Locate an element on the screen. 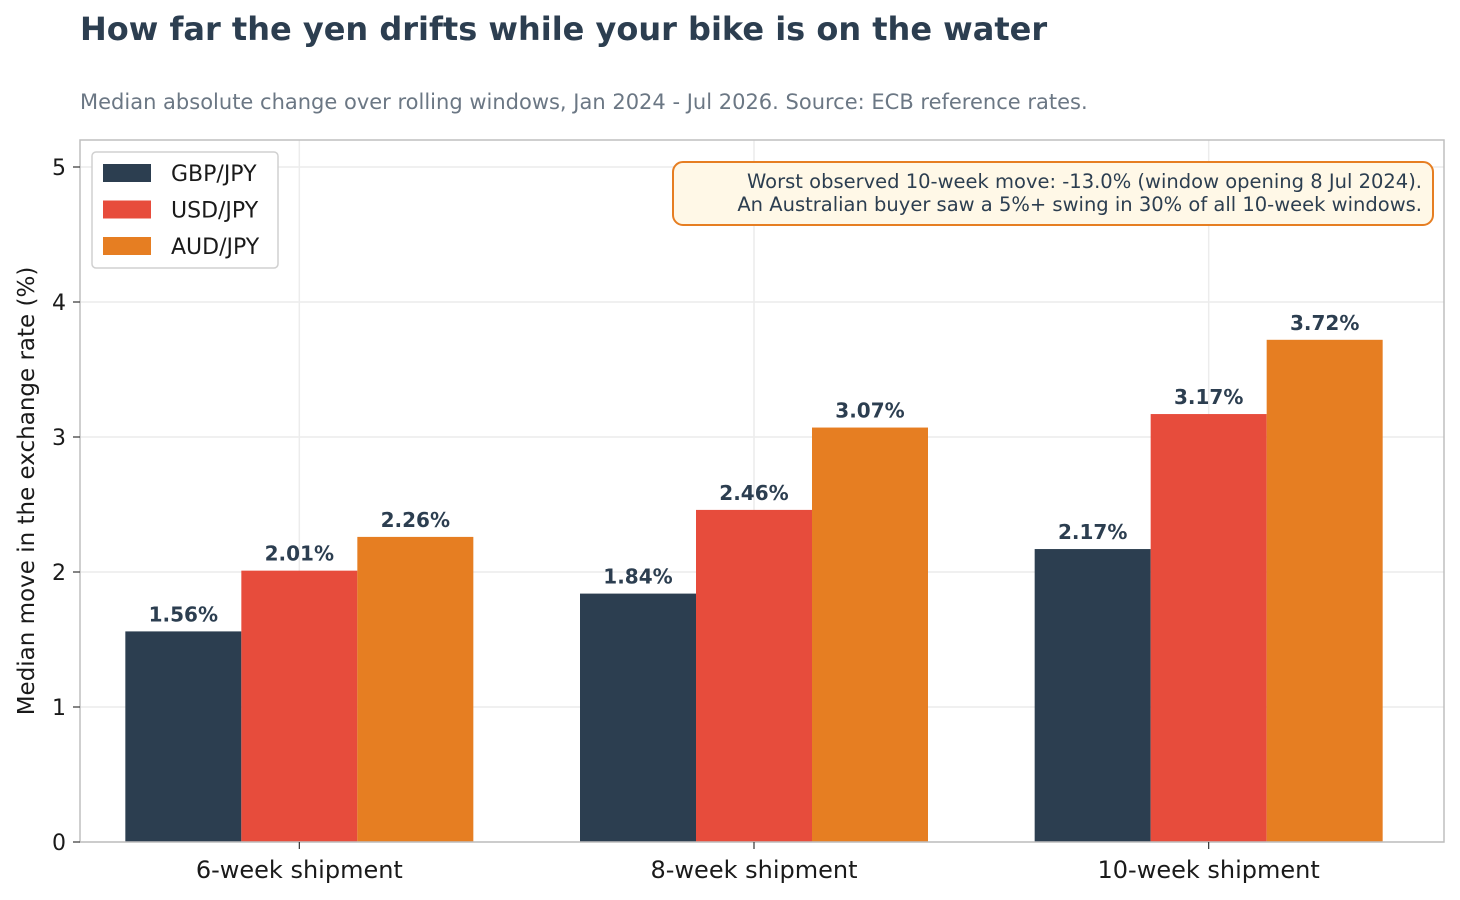  x-tick-label: 8-week shipment is located at coordinates (754, 870).